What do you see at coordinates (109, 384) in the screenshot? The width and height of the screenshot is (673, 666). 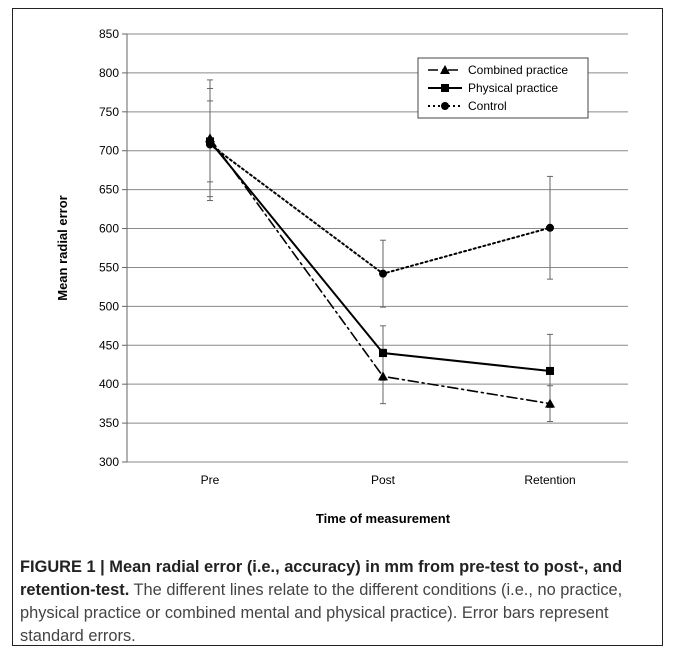 I see `y-tick-label: 400` at bounding box center [109, 384].